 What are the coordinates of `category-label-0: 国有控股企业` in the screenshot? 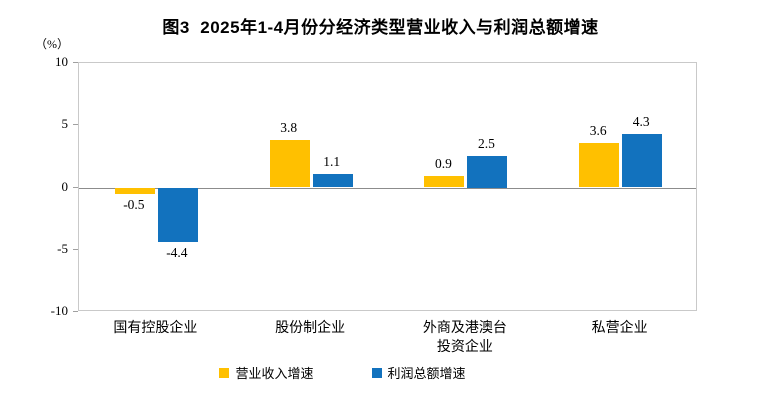 It's located at (155, 328).